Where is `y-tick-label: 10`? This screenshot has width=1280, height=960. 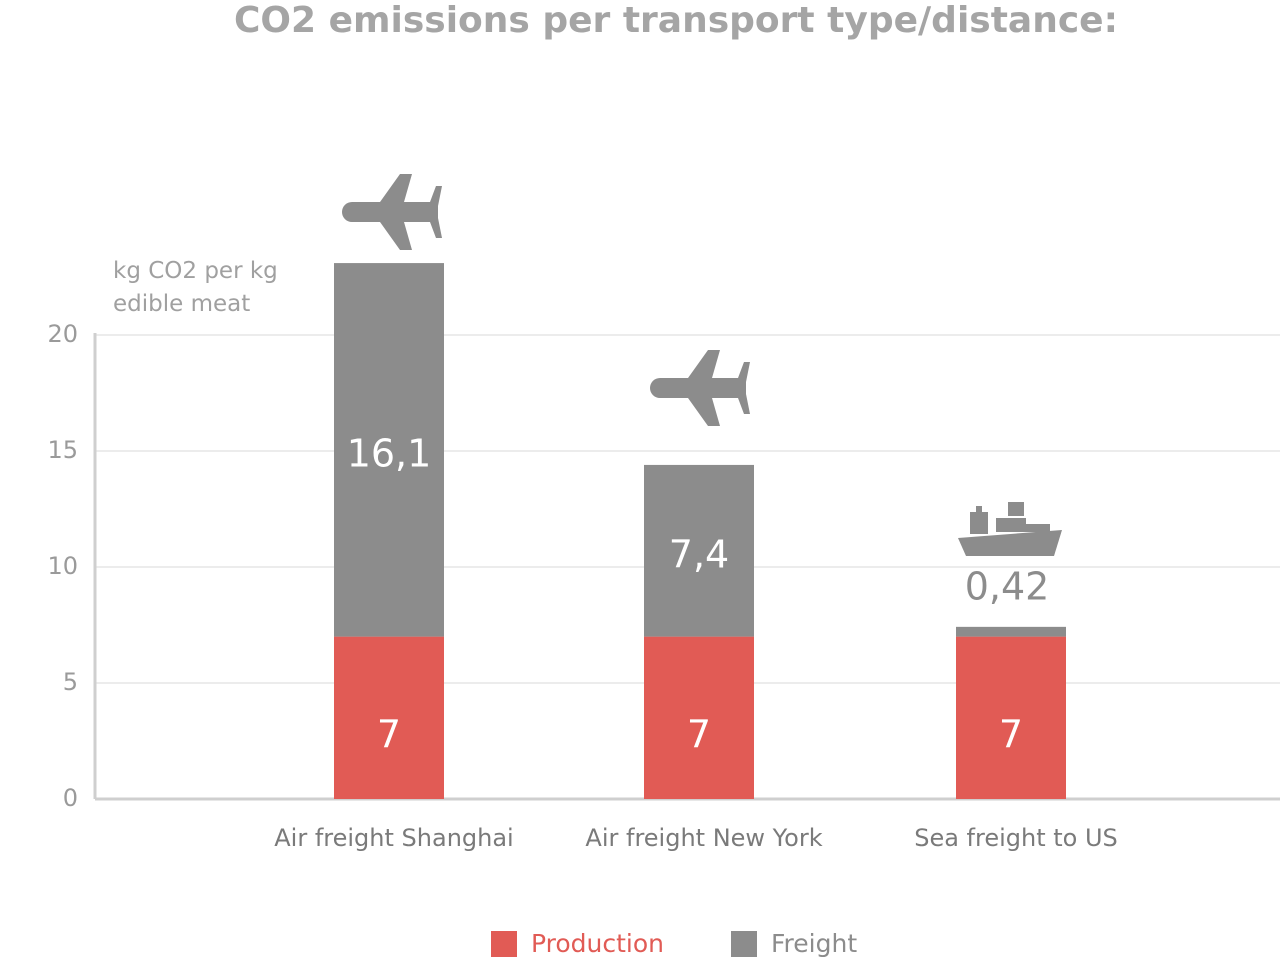 y-tick-label: 10 is located at coordinates (62, 566).